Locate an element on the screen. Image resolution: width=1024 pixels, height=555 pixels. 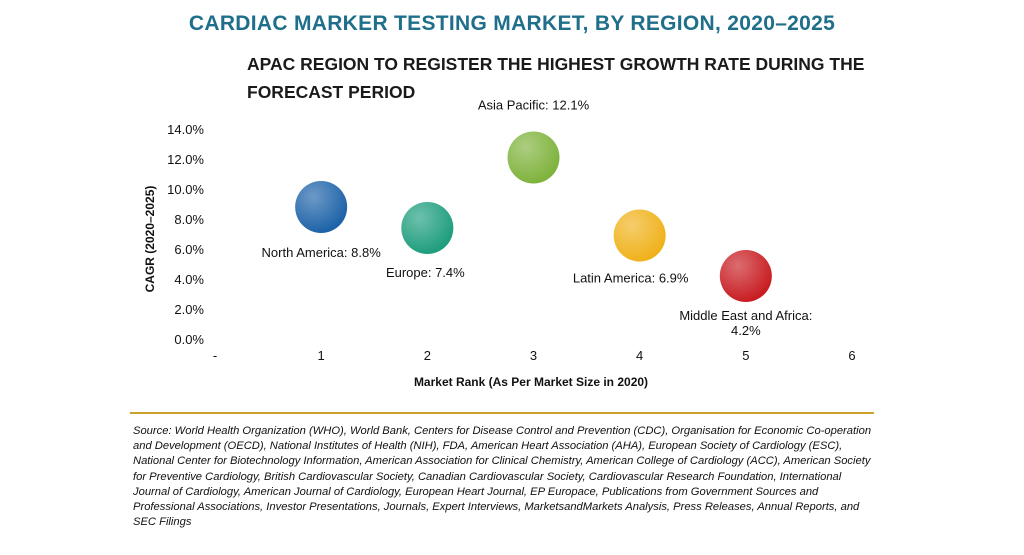
x-axis: - 1 2 3 4 5 6 is located at coordinates (534, 355).